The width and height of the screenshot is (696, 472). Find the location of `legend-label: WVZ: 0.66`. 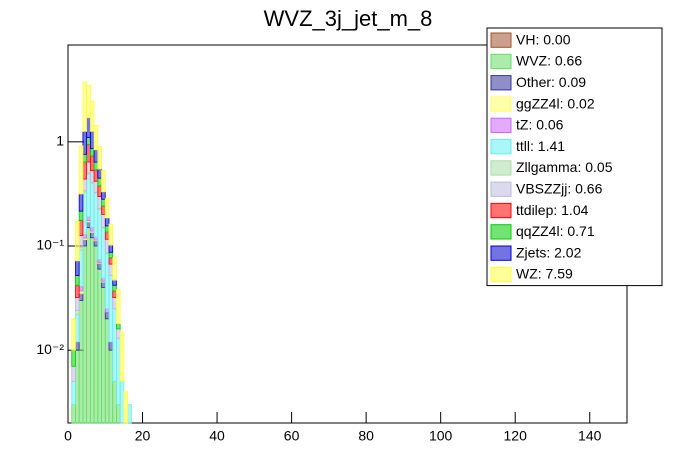

legend-label: WVZ: 0.66 is located at coordinates (549, 61).